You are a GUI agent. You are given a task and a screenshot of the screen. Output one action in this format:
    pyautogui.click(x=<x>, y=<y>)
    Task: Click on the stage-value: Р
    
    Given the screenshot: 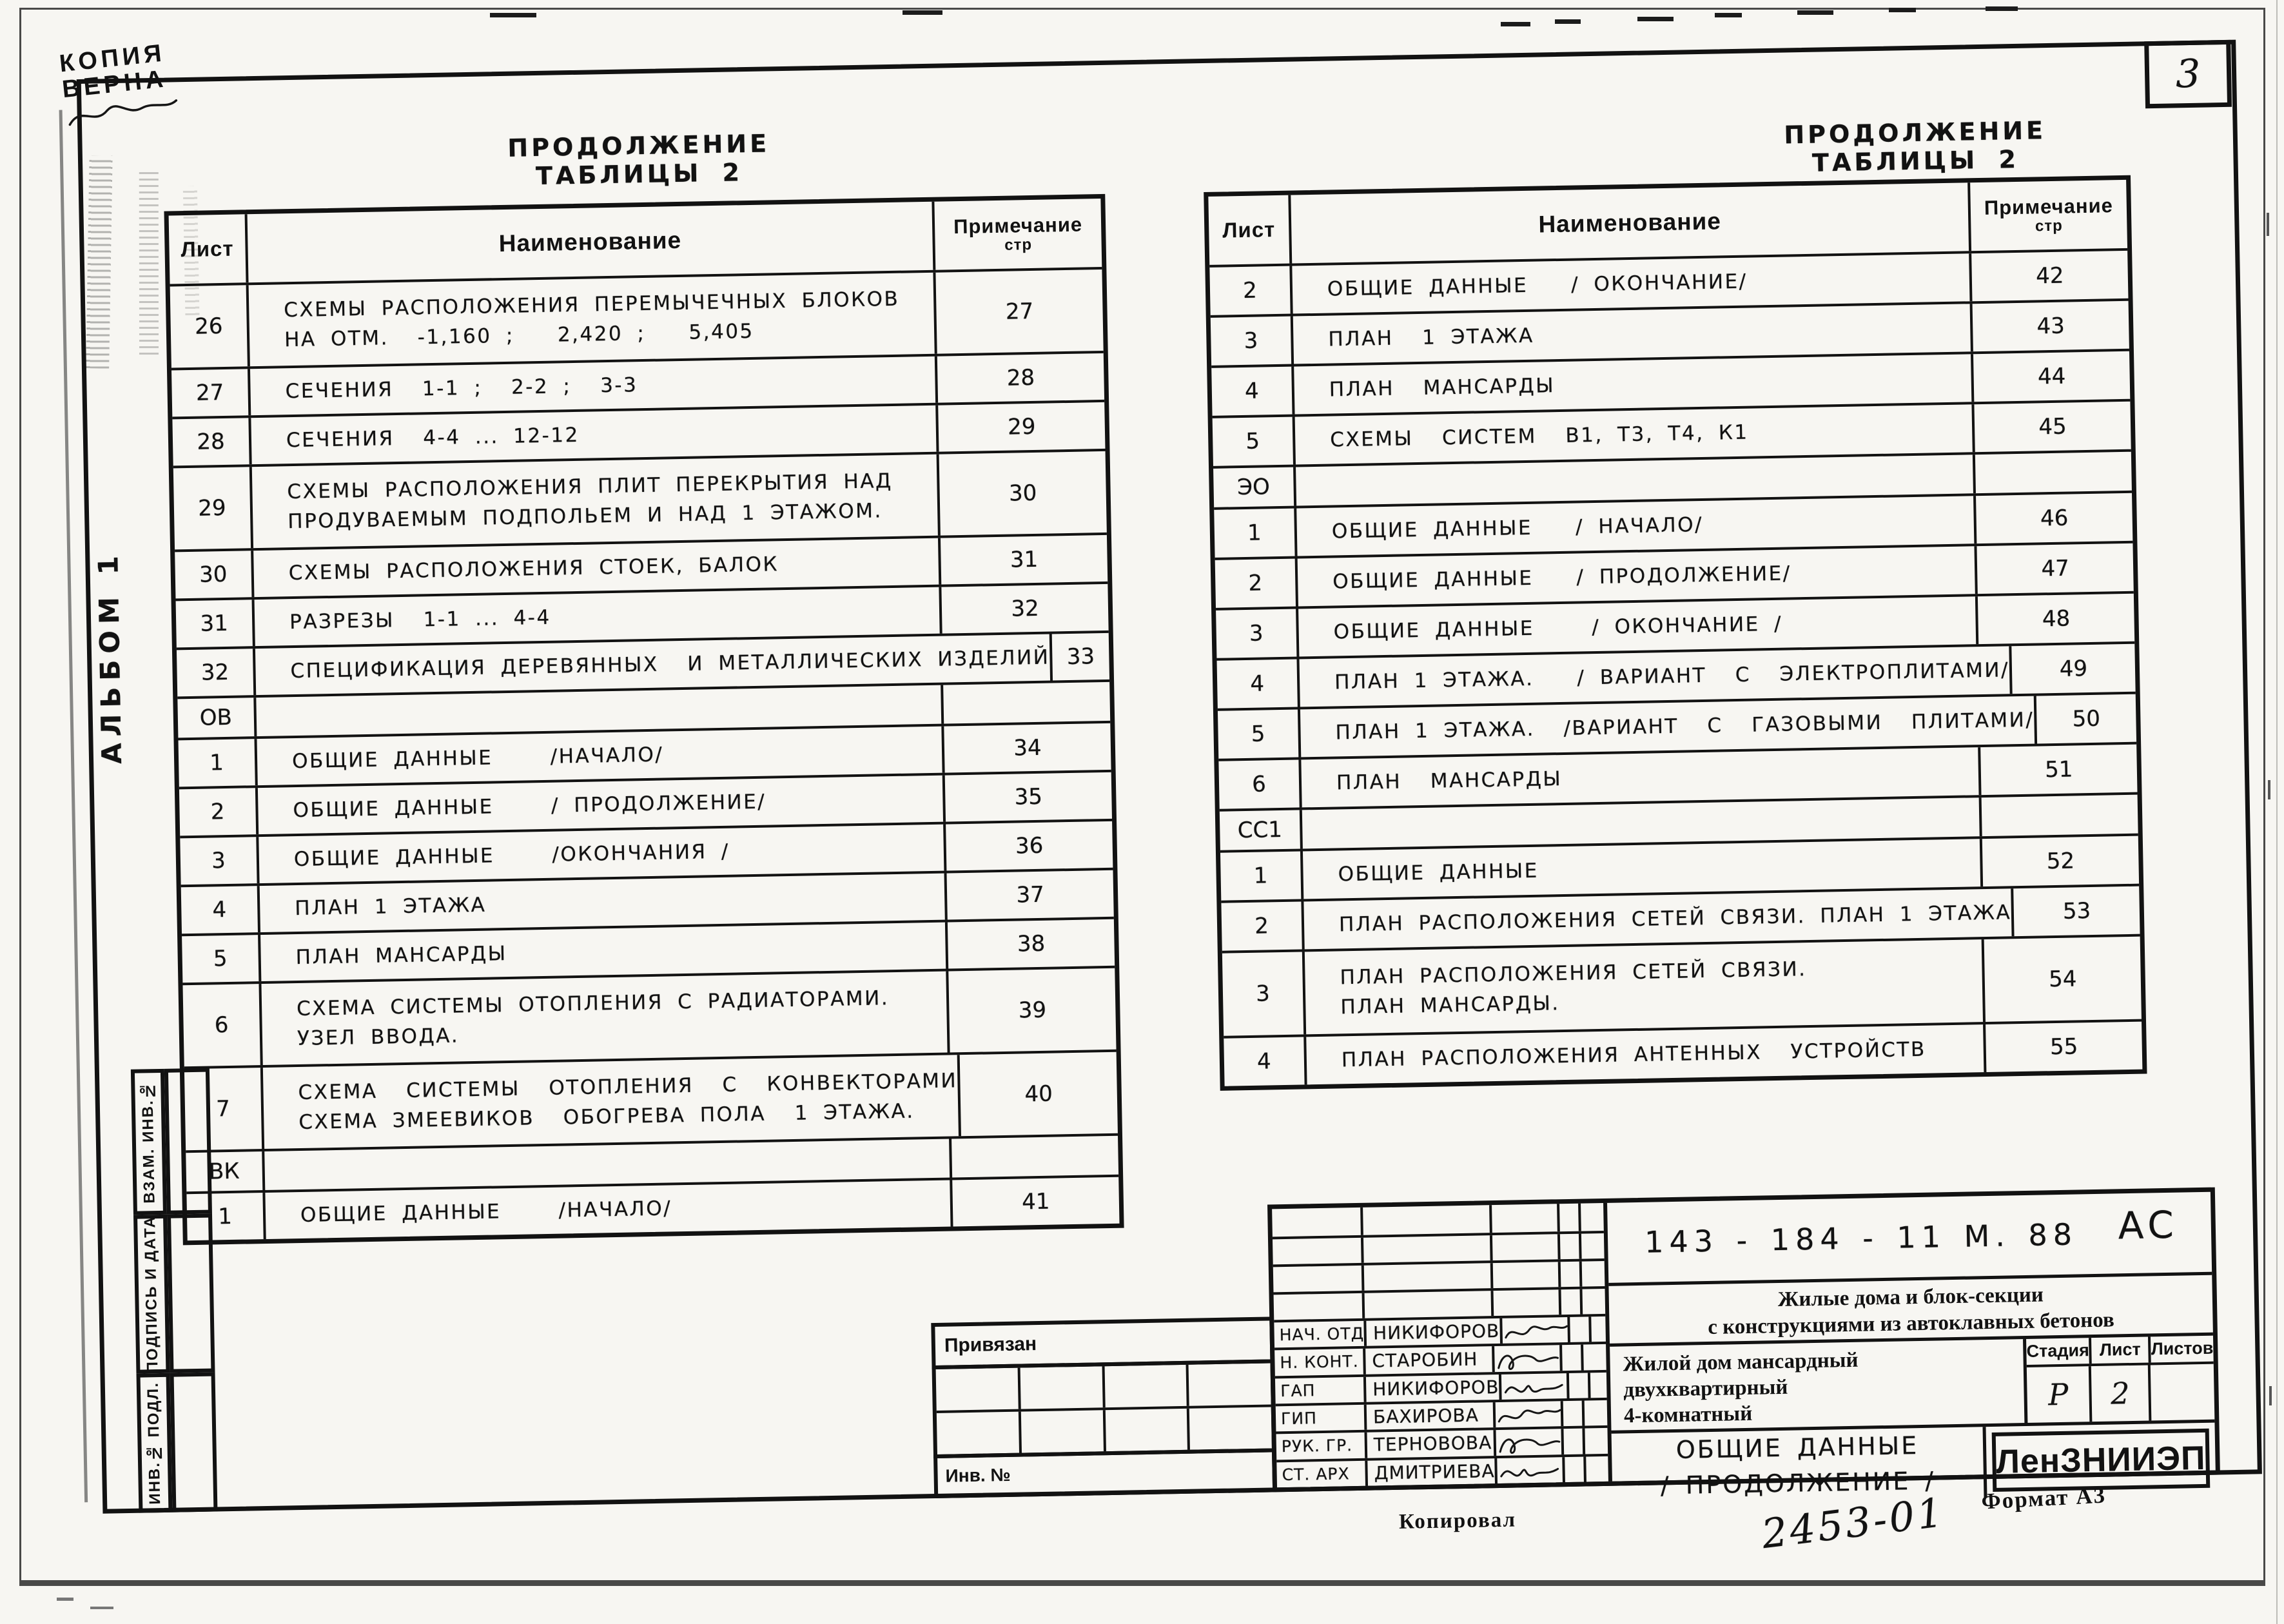 What is the action you would take?
    pyautogui.click(x=2058, y=1394)
    